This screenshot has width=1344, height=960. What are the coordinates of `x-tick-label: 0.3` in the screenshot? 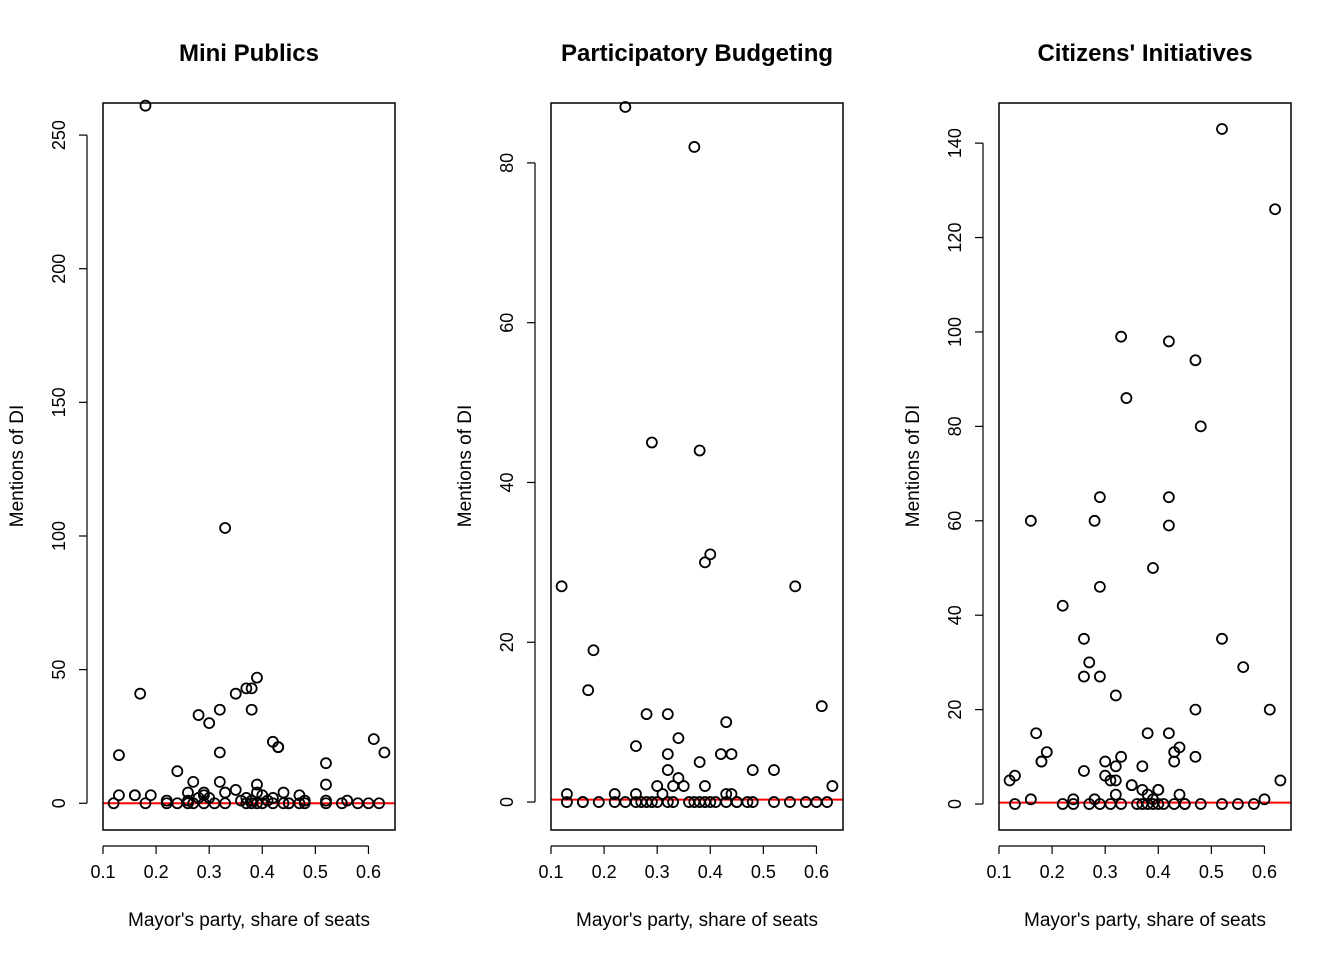 It's located at (657, 872).